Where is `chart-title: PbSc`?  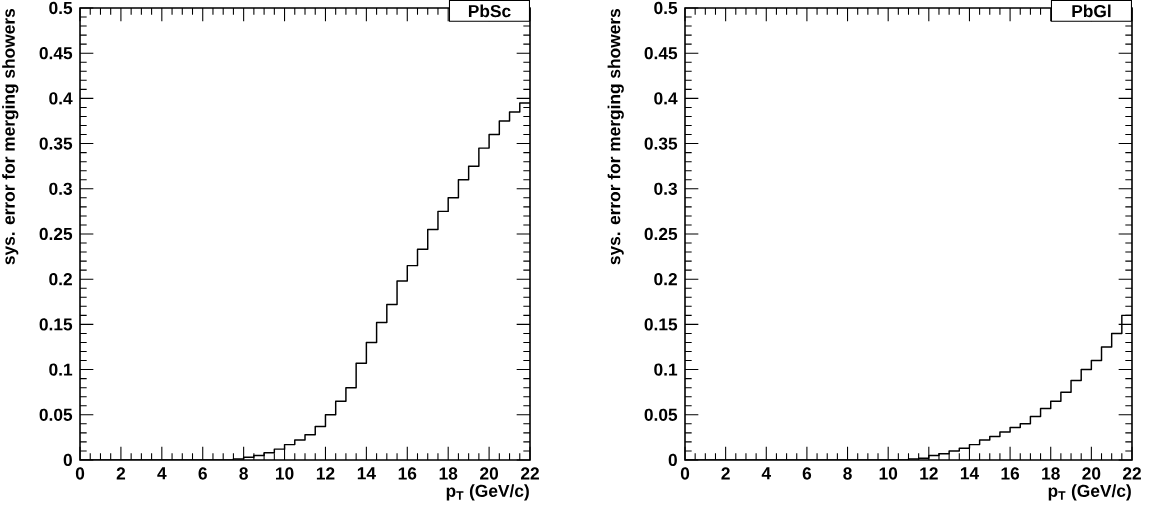
chart-title: PbSc is located at coordinates (489, 11).